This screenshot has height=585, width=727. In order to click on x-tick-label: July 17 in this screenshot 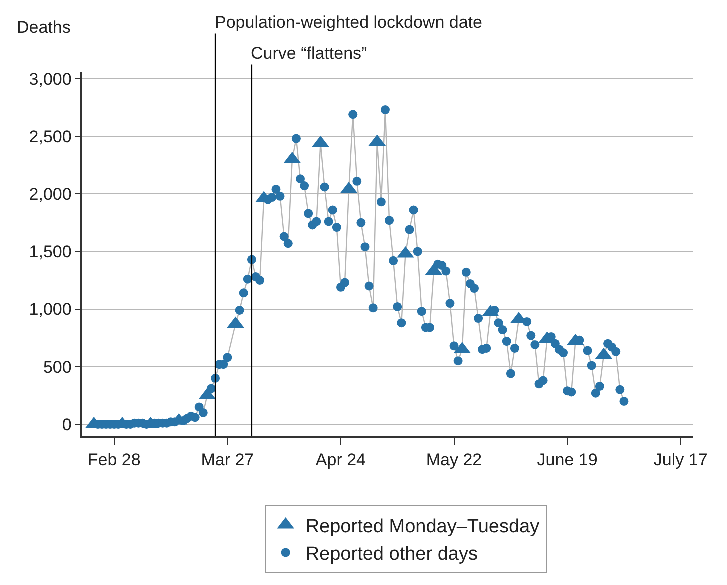, I will do `click(681, 460)`.